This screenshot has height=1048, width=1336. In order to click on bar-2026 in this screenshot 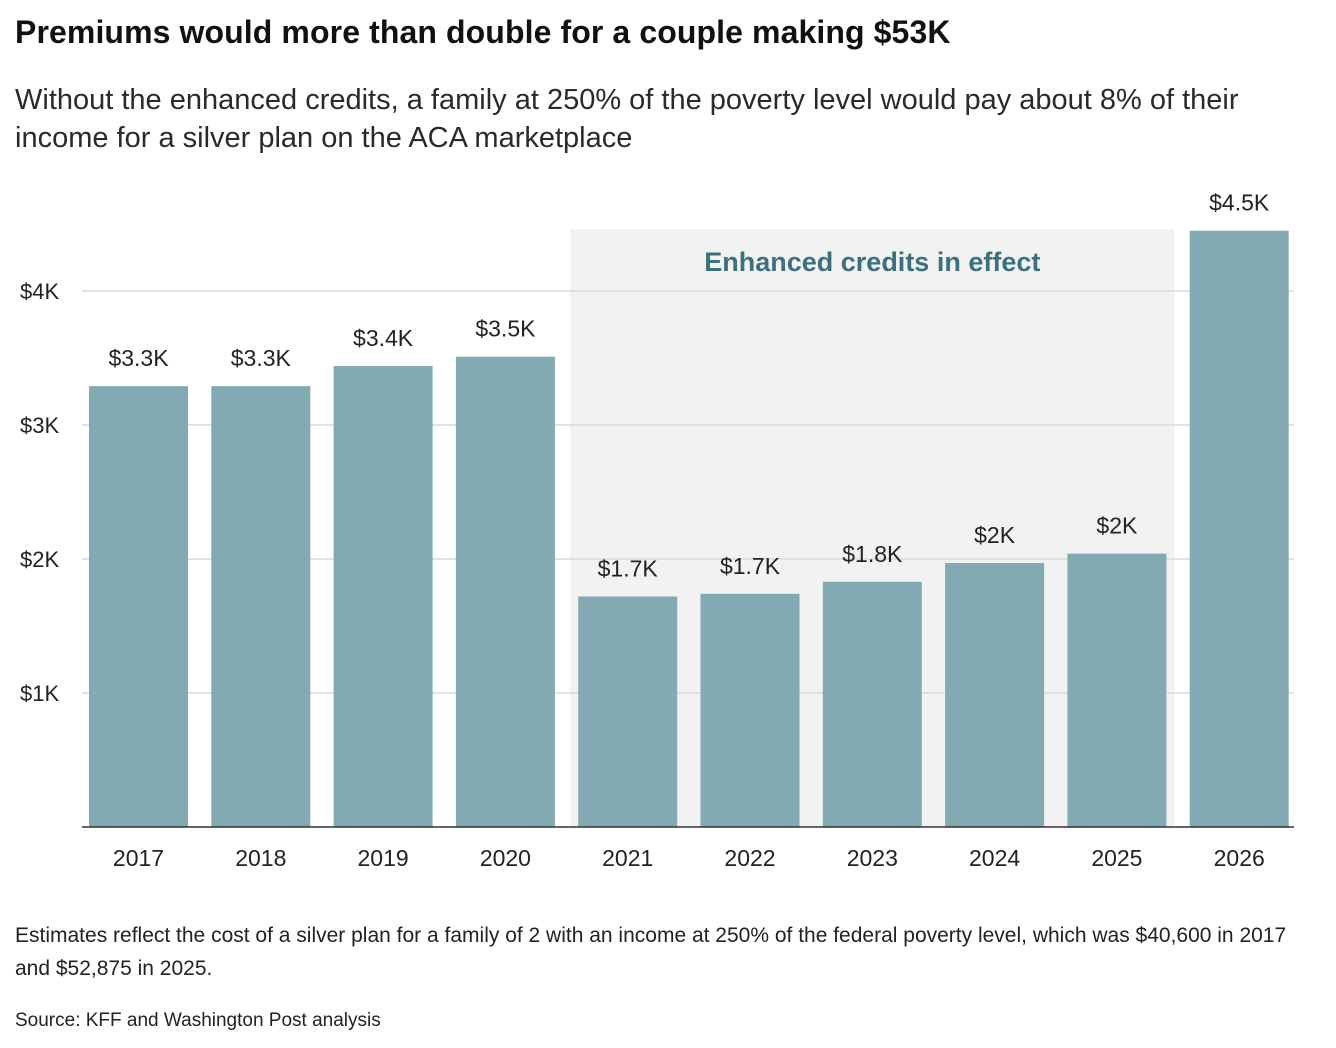, I will do `click(1239, 528)`.